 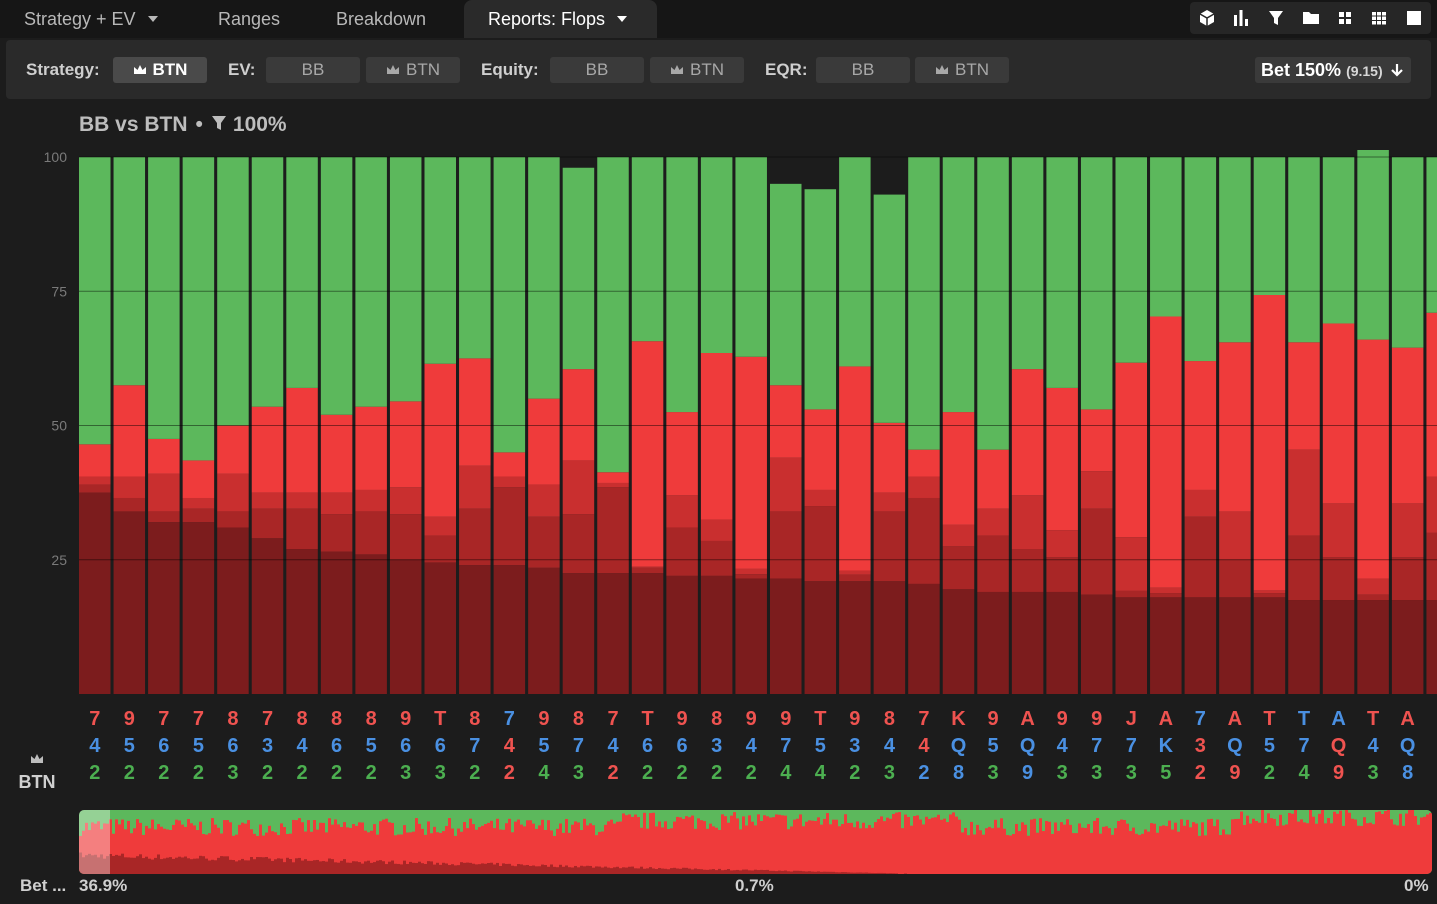 I want to click on board-label: 8 7 3, so click(x=578, y=746).